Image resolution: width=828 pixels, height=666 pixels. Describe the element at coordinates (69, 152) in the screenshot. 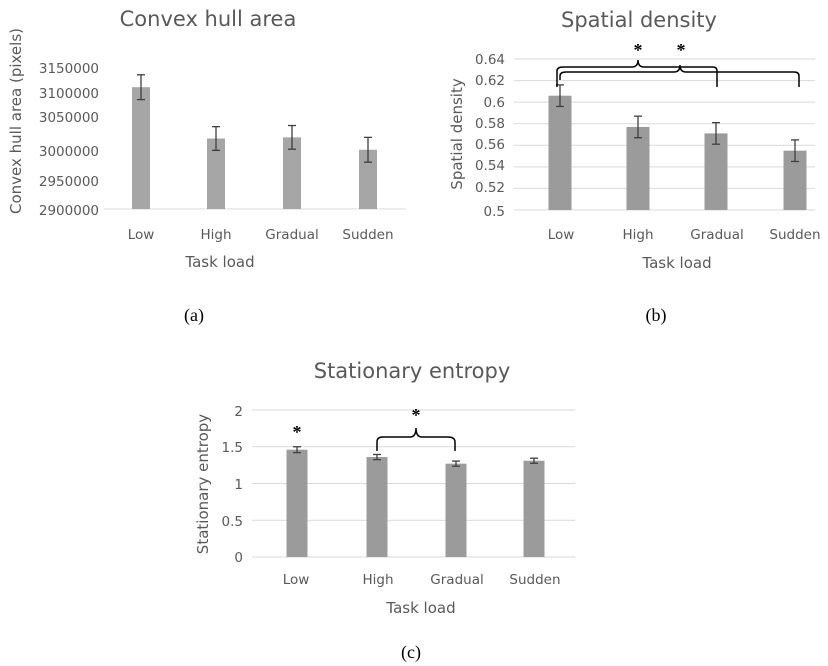

I see `chart-a-ytick: 3000000` at that location.